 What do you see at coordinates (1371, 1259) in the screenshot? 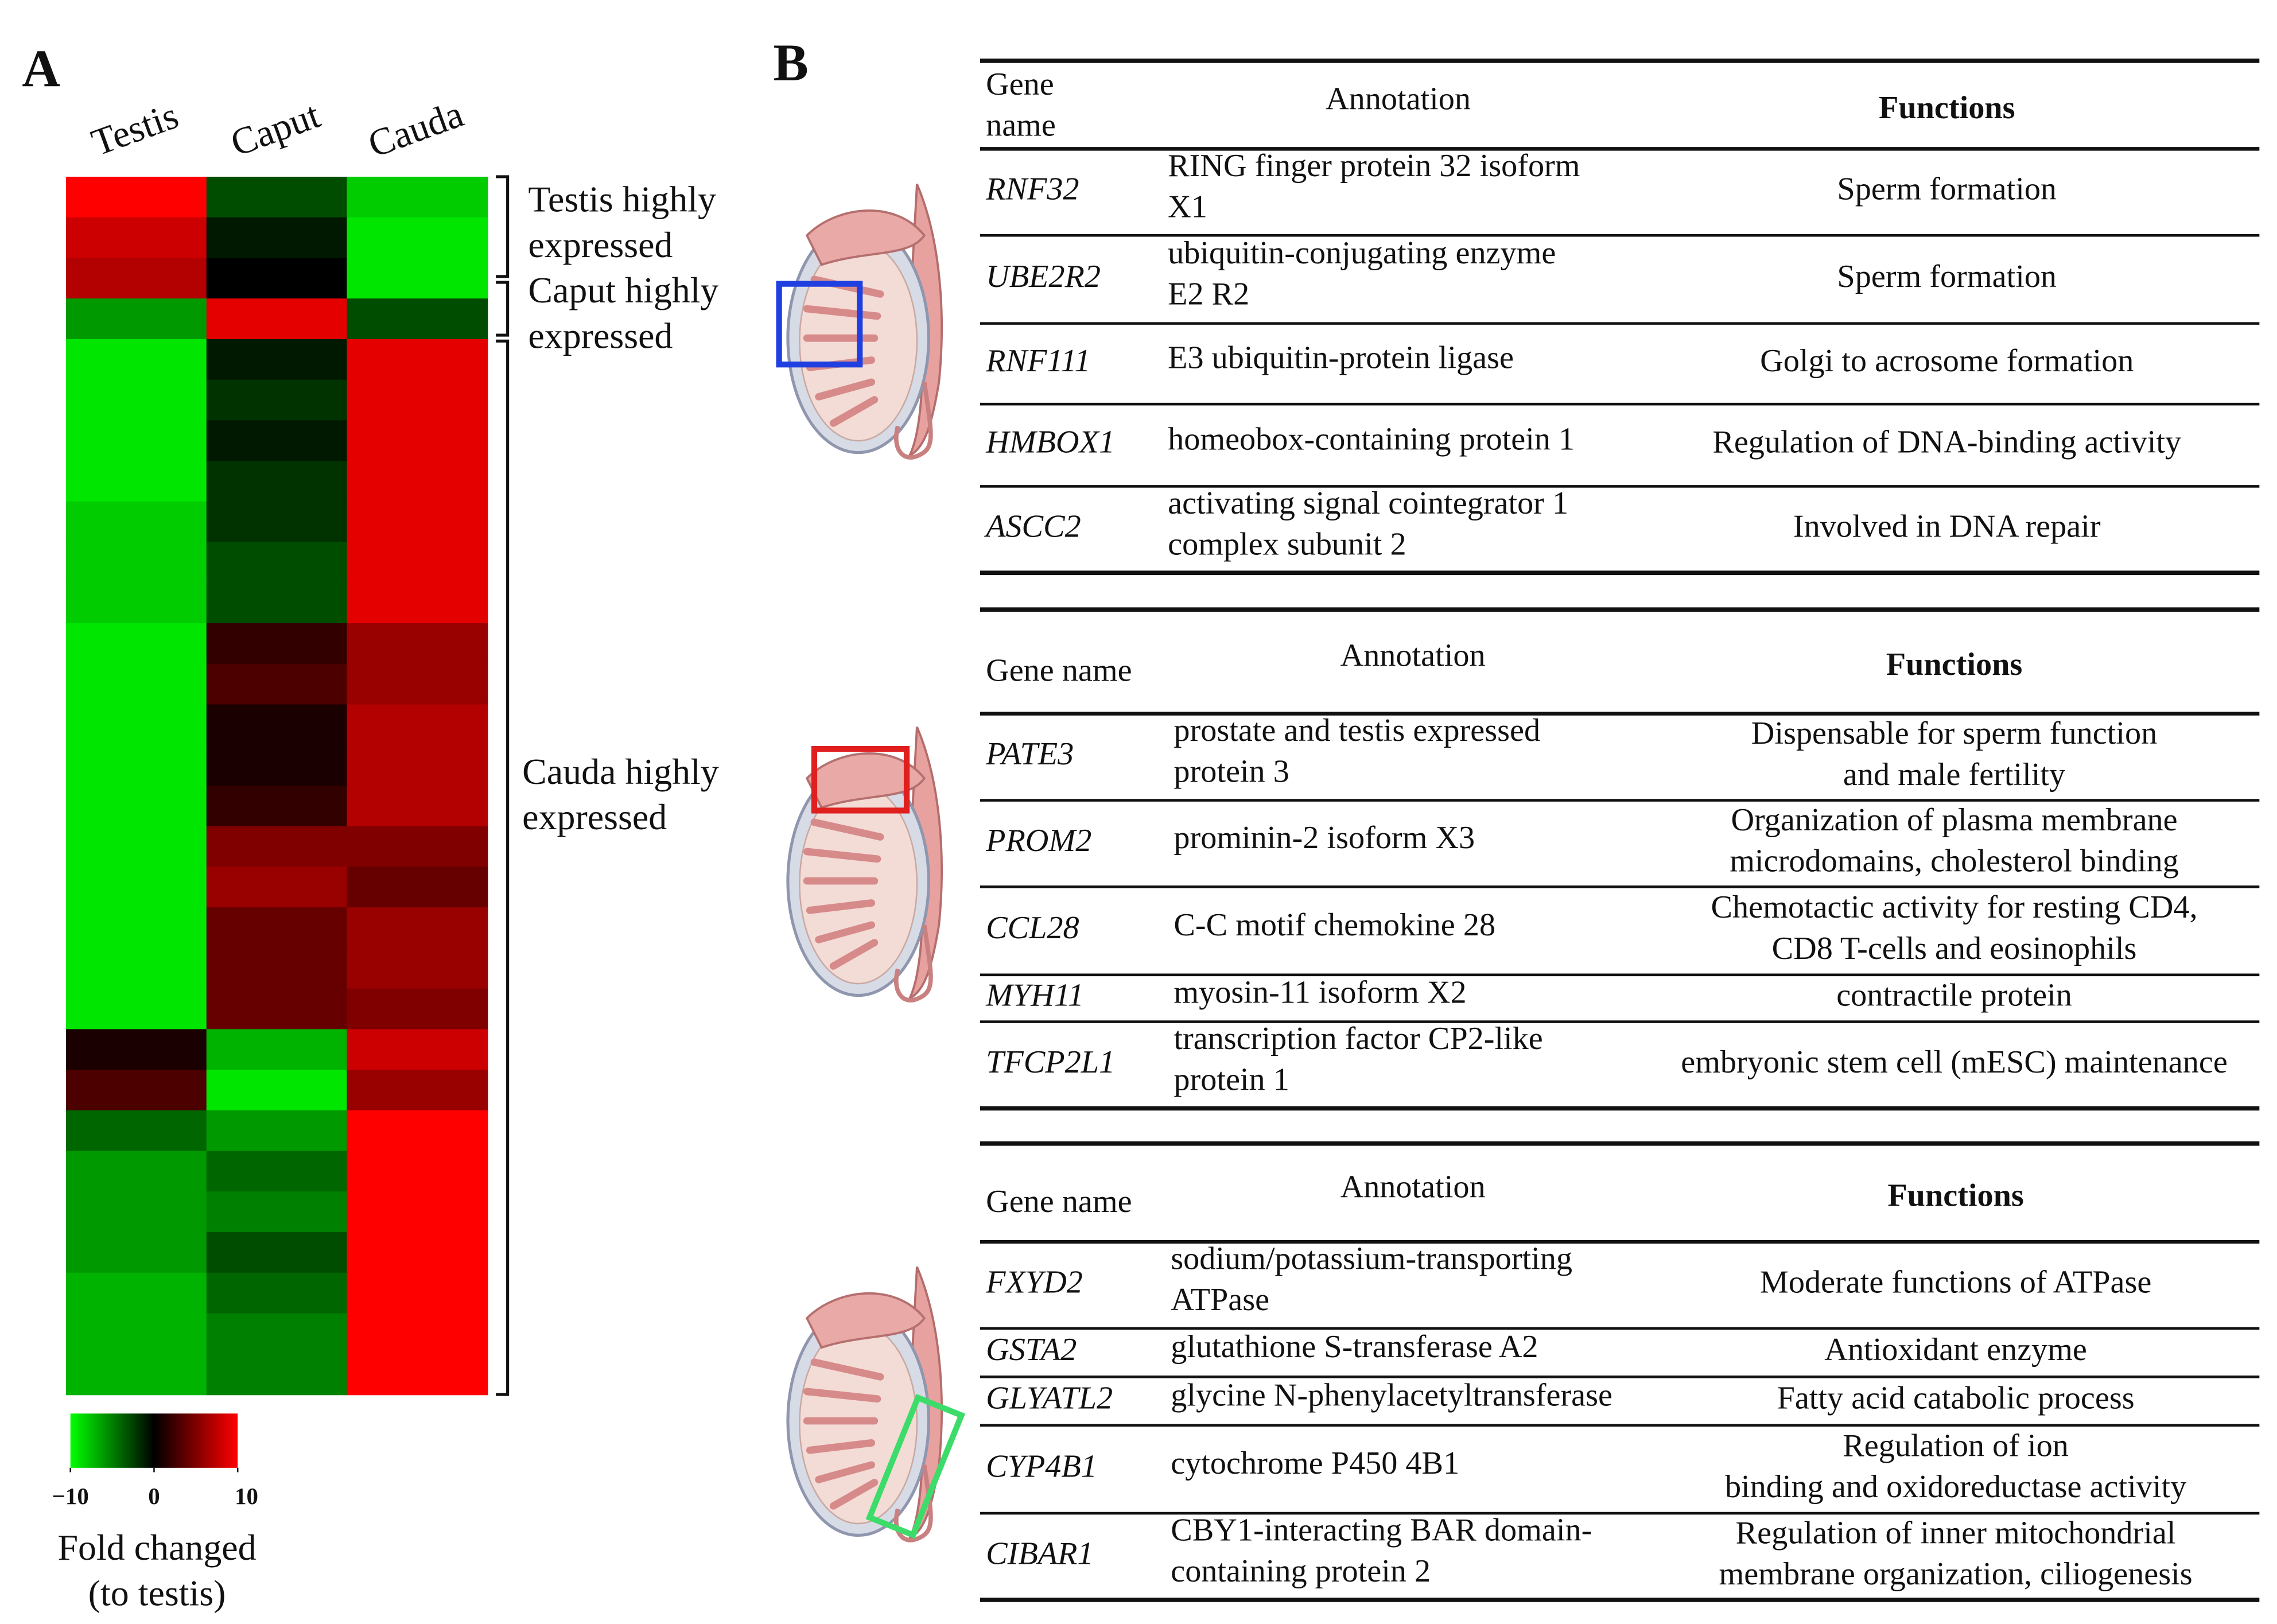
I see `cell-text: sodium/potassium-transporting` at bounding box center [1371, 1259].